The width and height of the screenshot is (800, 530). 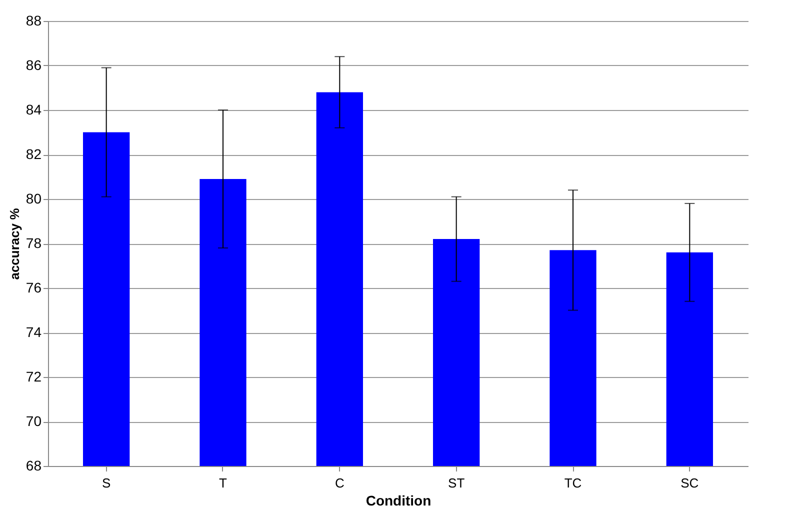 I want to click on x-axis-title: Condition, so click(x=399, y=500).